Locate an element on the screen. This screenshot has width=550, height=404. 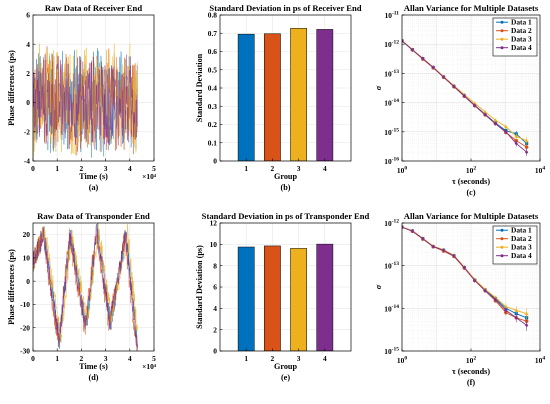
panel-caption: (b) is located at coordinates (285, 187).